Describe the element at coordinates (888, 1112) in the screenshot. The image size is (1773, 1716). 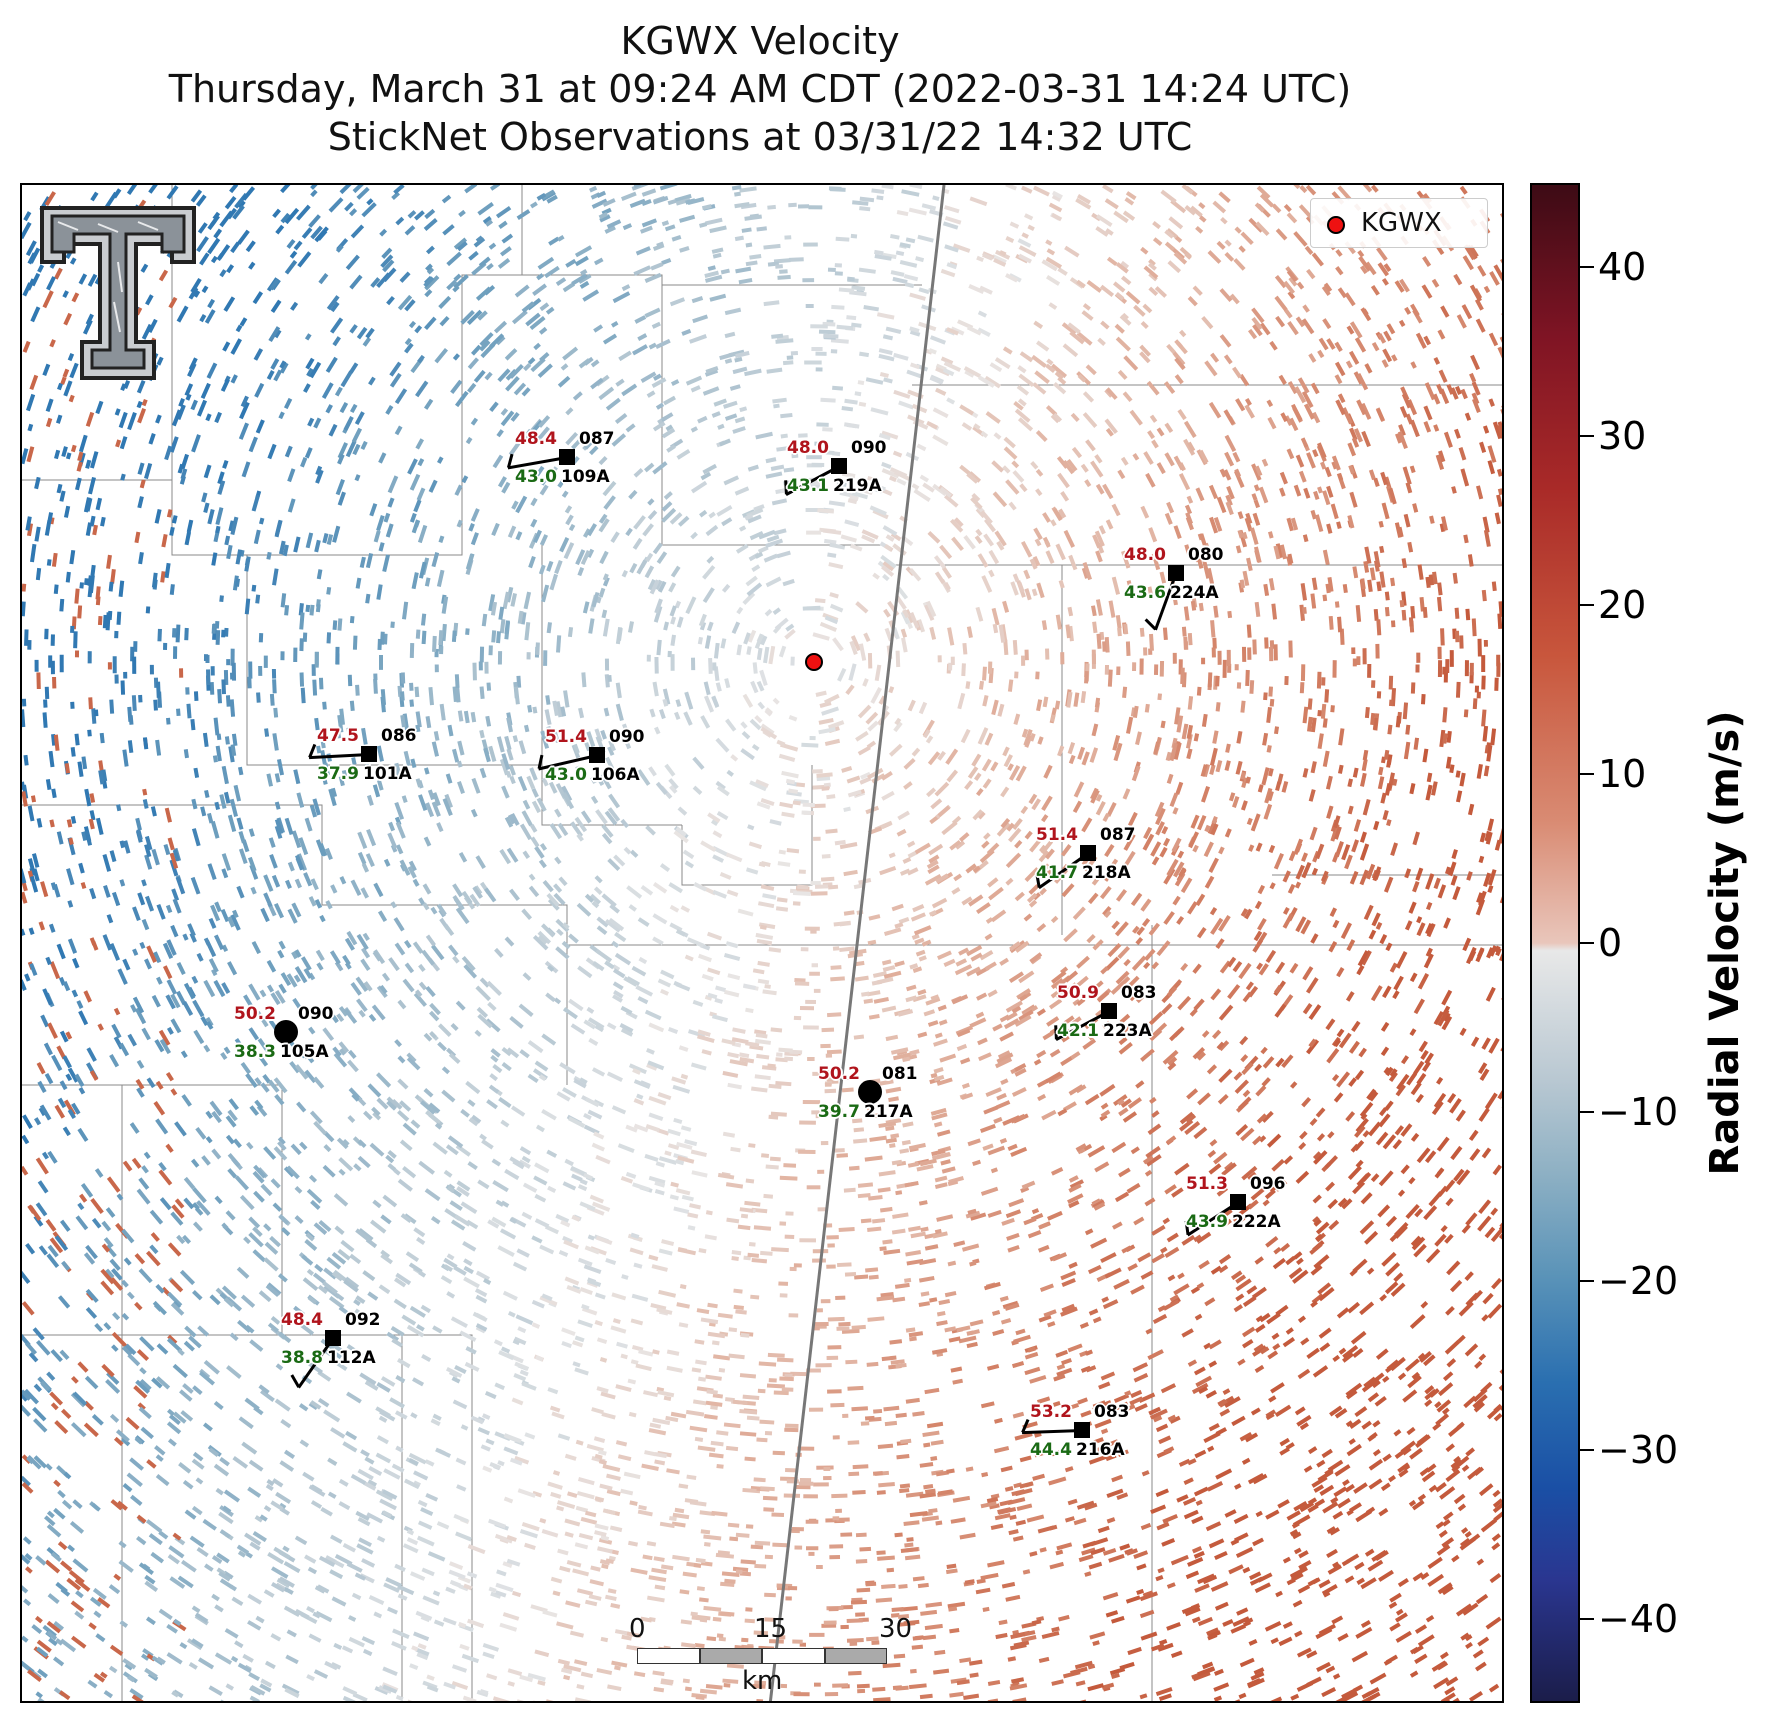
I see `station-id: 217A` at that location.